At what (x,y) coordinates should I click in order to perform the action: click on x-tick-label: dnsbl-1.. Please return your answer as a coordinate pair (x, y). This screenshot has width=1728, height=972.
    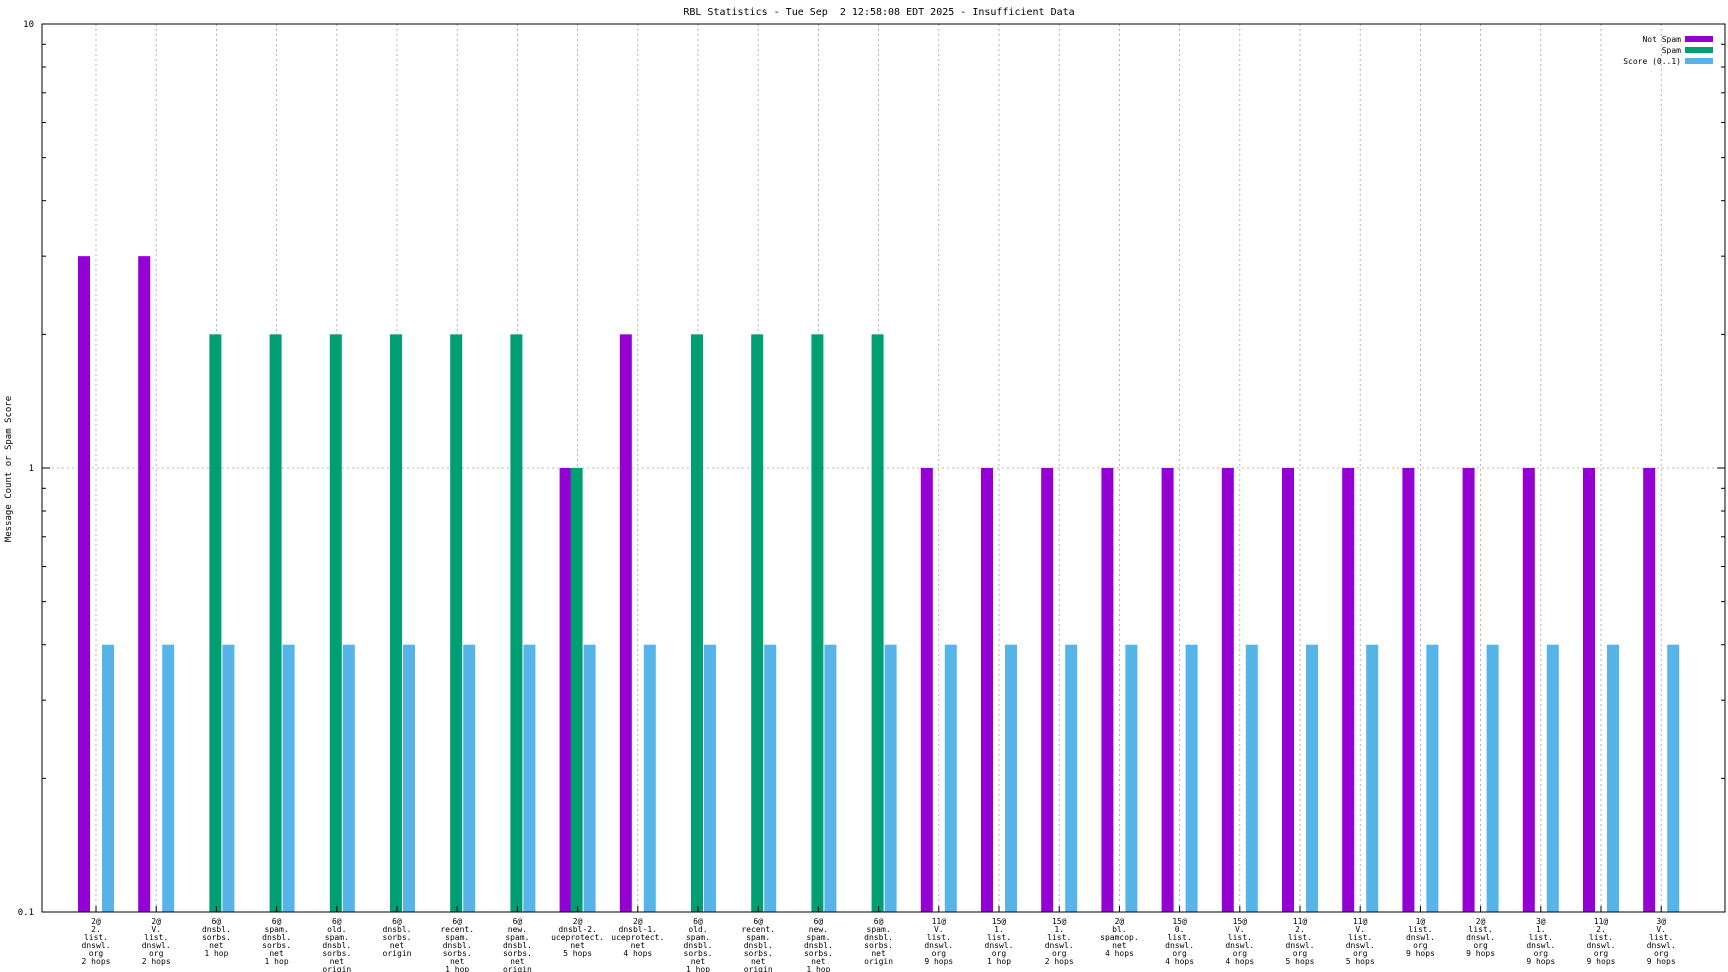
    Looking at the image, I should click on (638, 929).